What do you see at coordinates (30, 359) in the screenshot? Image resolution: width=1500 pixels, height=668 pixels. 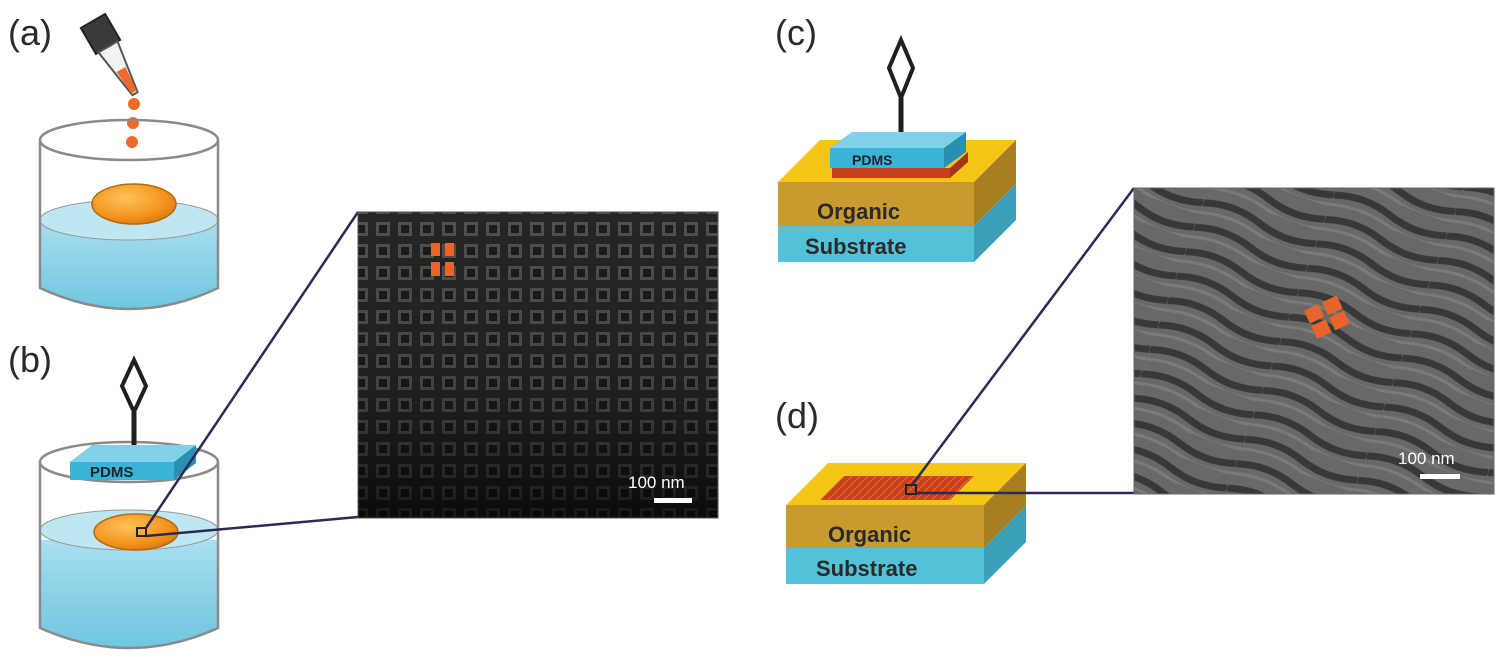 I see `panel-label-b: (b)` at bounding box center [30, 359].